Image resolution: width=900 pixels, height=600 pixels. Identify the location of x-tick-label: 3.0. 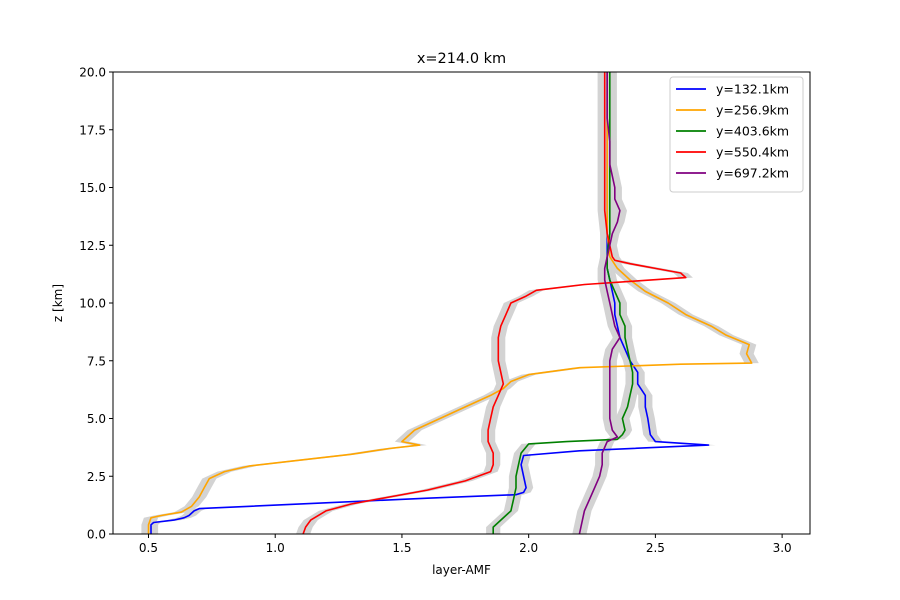
(782, 548).